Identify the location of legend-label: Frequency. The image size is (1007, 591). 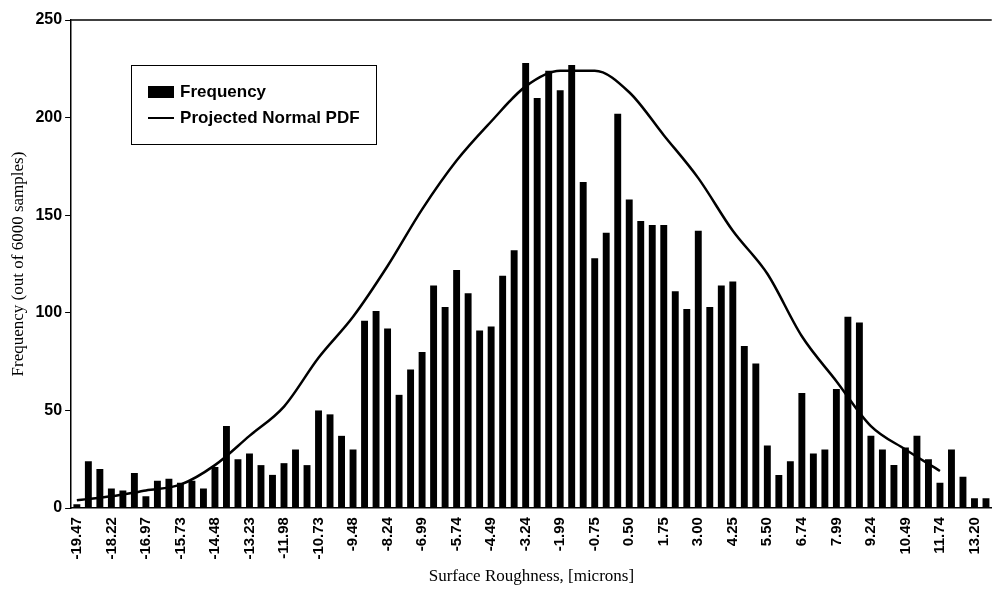
(223, 92).